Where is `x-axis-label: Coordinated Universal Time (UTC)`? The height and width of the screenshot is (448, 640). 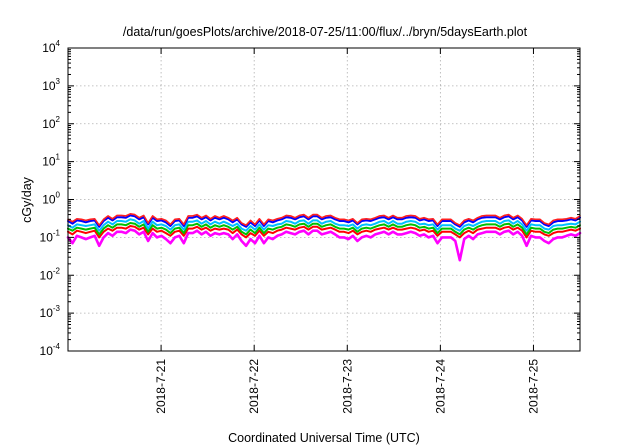 x-axis-label: Coordinated Universal Time (UTC) is located at coordinates (324, 438).